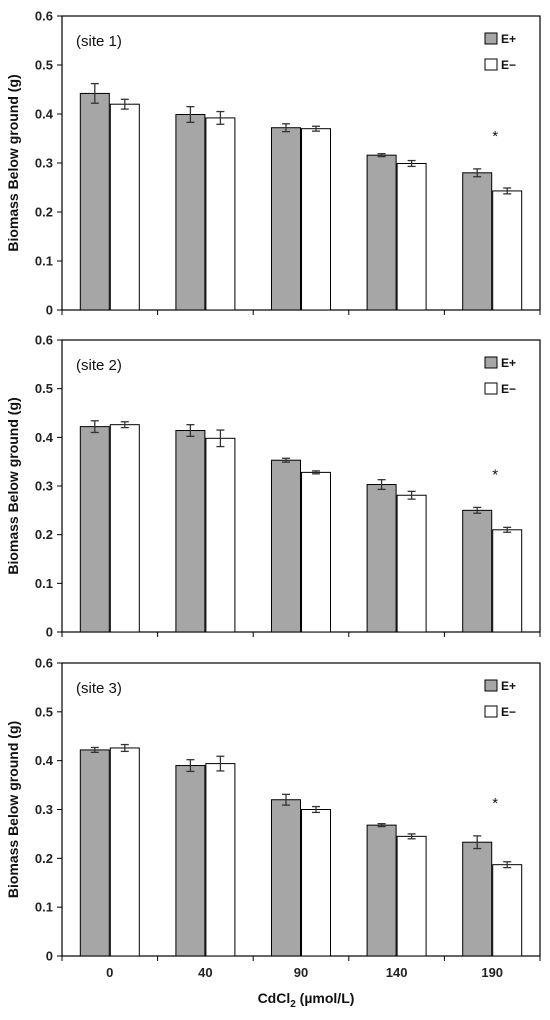 The image size is (550, 1020). What do you see at coordinates (205, 972) in the screenshot?
I see `x-tick-label: 40` at bounding box center [205, 972].